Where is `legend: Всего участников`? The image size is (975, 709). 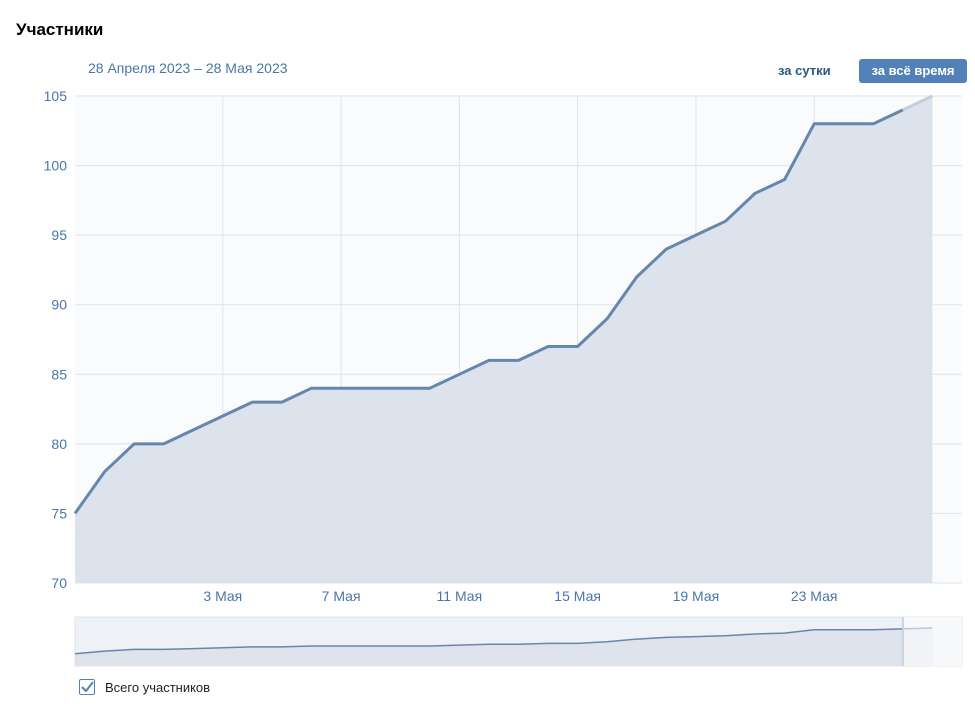 legend: Всего участников is located at coordinates (144, 687).